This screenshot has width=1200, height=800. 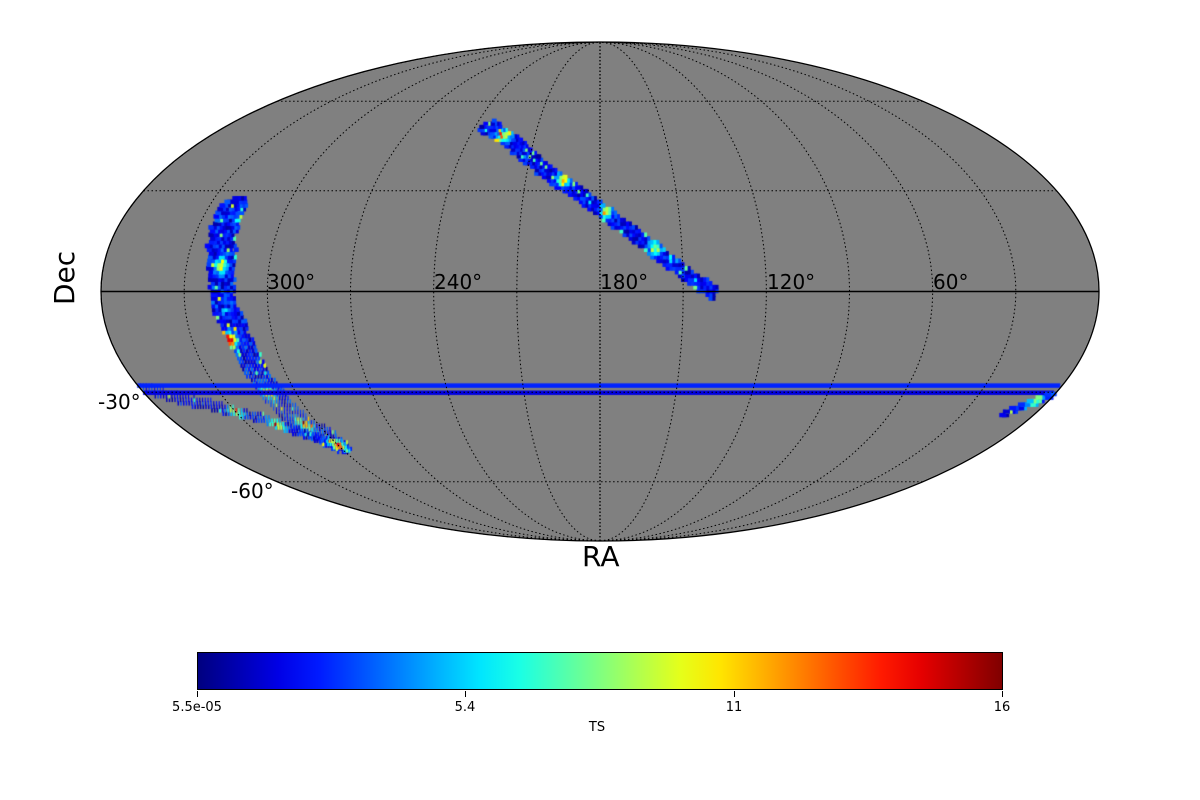 What do you see at coordinates (252, 491) in the screenshot?
I see `dec-tick-label-minus60: -60°` at bounding box center [252, 491].